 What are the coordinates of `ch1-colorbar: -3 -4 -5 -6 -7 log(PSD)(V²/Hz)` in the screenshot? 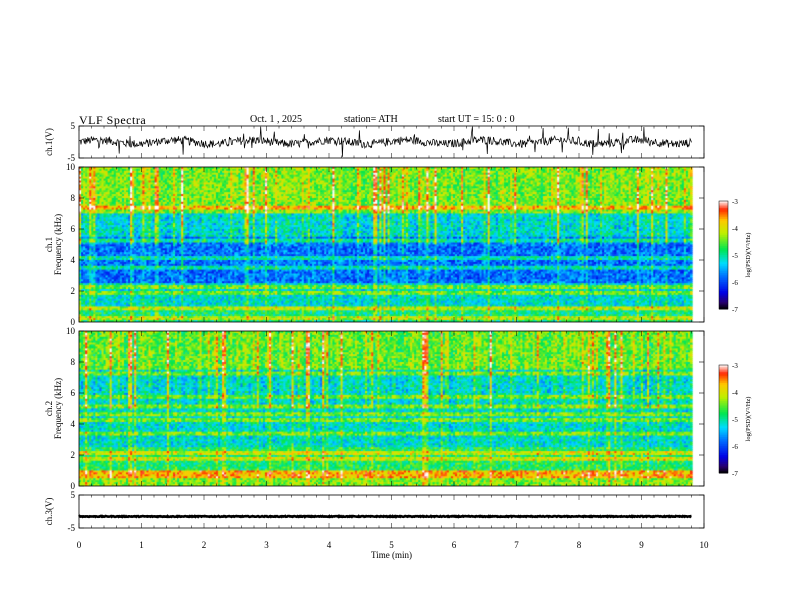 It's located at (735, 256).